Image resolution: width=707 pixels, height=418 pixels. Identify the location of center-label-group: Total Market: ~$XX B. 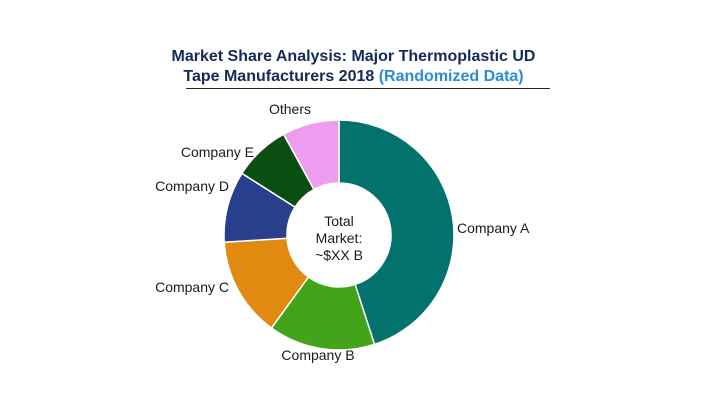
(339, 238).